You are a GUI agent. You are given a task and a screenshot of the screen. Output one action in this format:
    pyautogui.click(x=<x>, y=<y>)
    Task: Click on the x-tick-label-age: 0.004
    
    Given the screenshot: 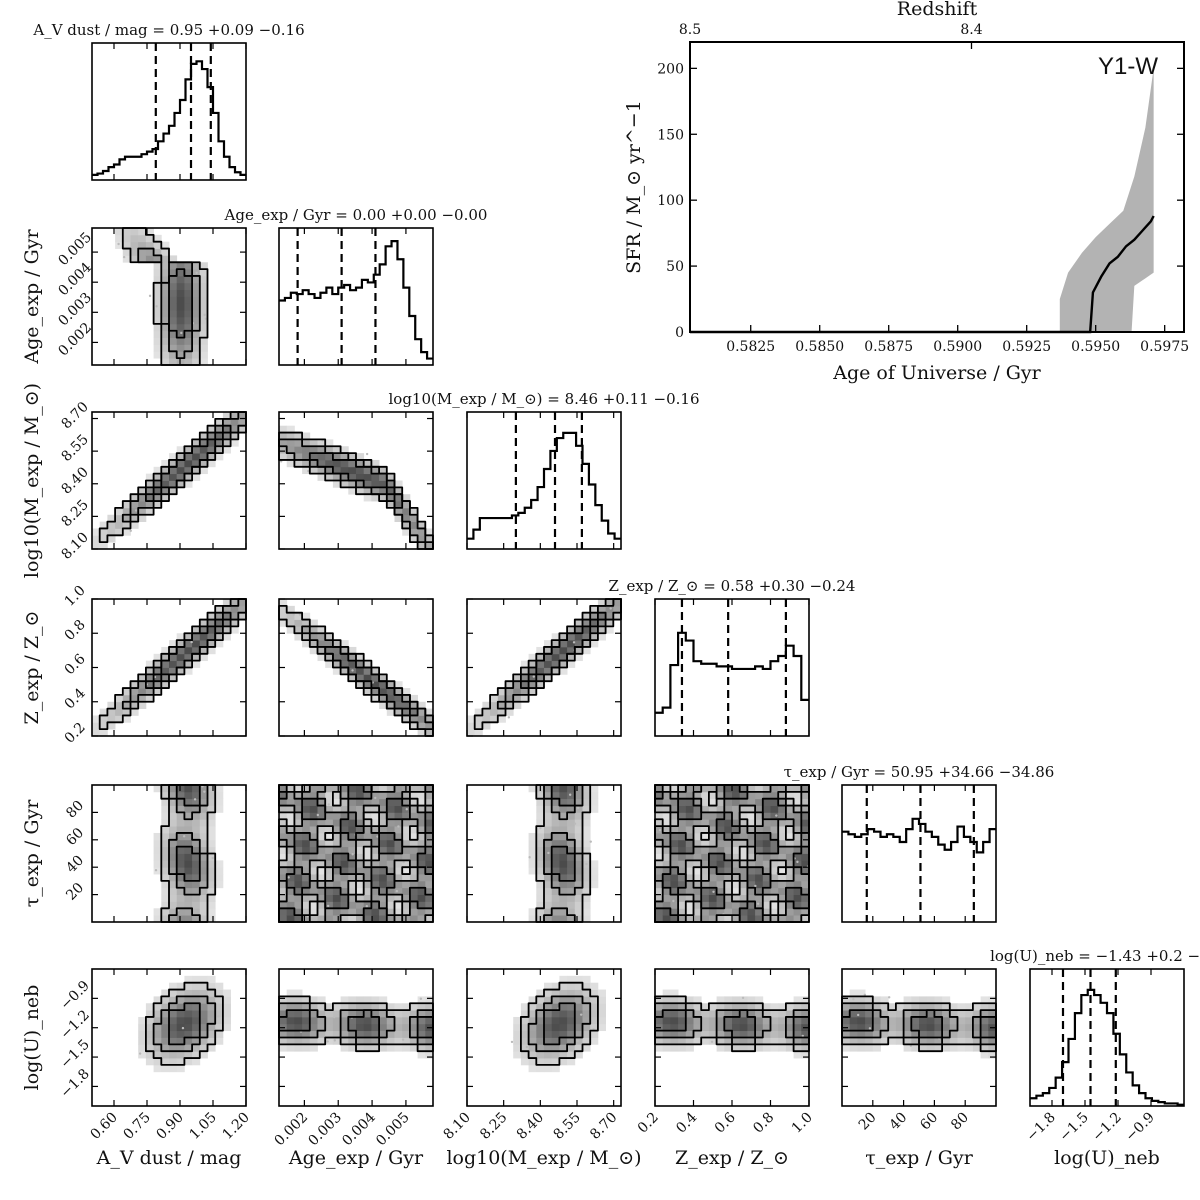 What is the action you would take?
    pyautogui.click(x=359, y=1129)
    